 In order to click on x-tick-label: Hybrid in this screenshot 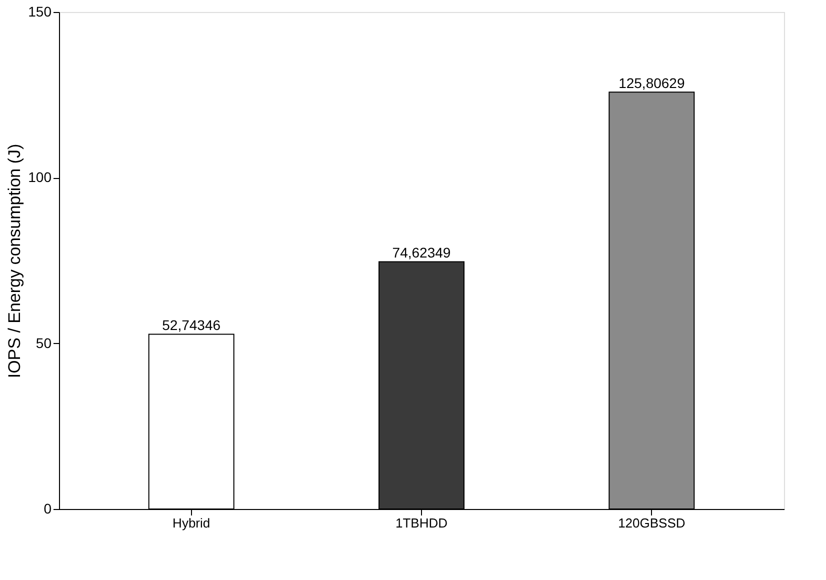, I will do `click(191, 523)`.